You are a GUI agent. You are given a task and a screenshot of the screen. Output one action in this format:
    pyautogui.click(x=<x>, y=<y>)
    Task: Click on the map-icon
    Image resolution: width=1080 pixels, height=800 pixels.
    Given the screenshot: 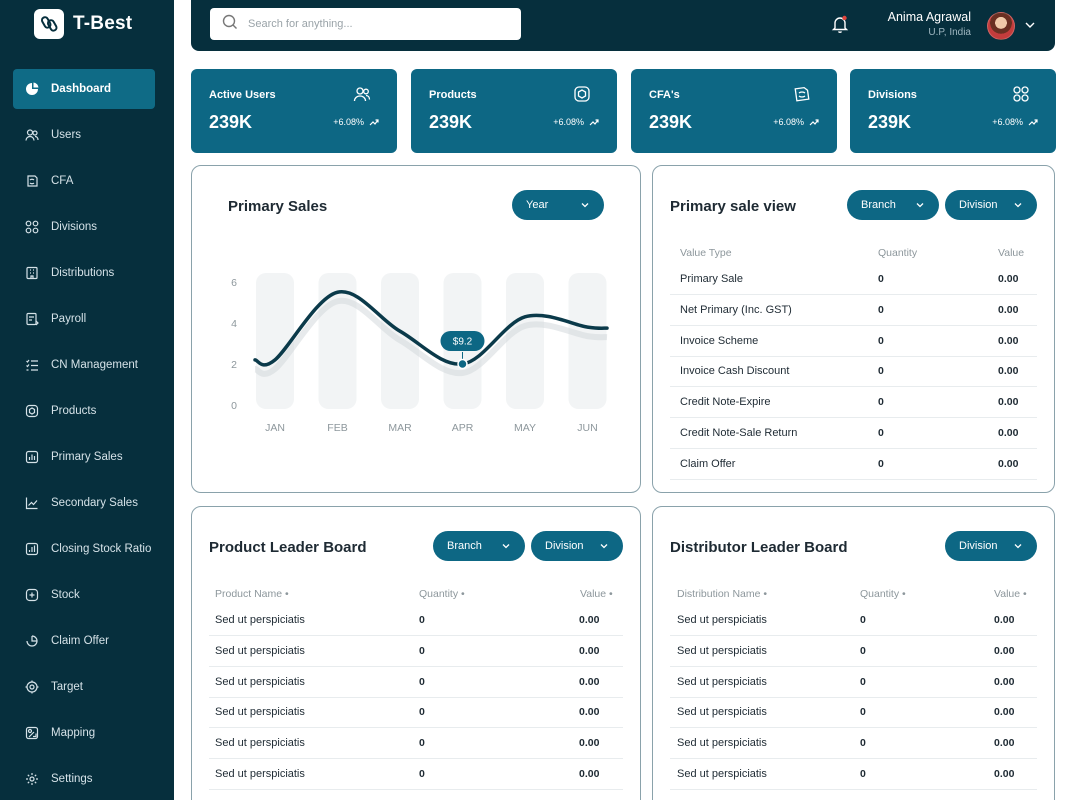 What is the action you would take?
    pyautogui.click(x=32, y=733)
    